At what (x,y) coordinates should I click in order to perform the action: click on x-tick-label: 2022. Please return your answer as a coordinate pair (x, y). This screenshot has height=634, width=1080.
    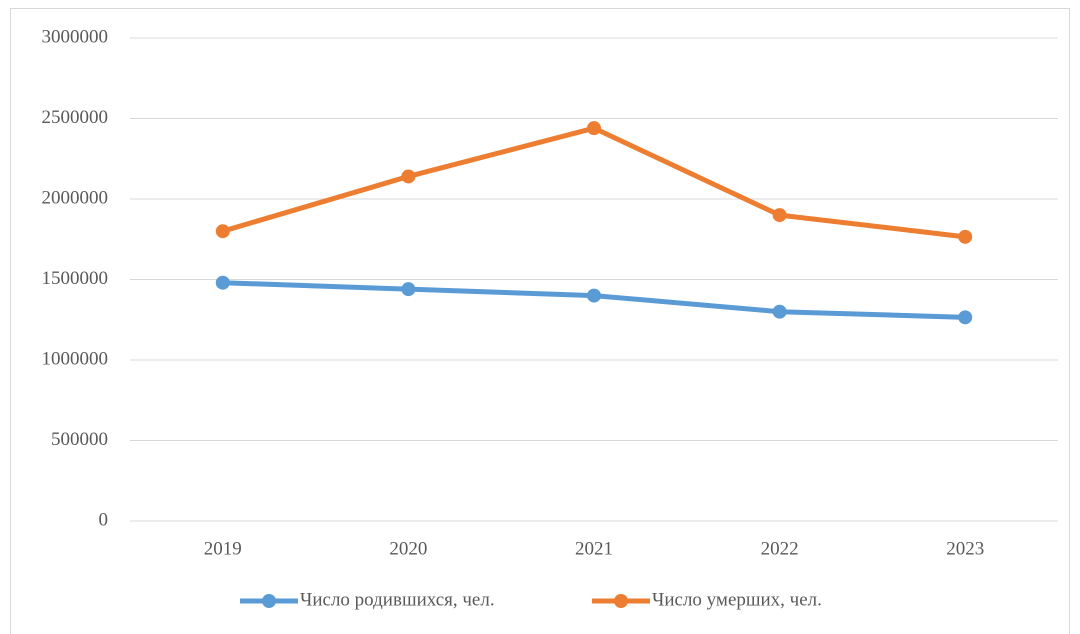
    Looking at the image, I should click on (780, 548).